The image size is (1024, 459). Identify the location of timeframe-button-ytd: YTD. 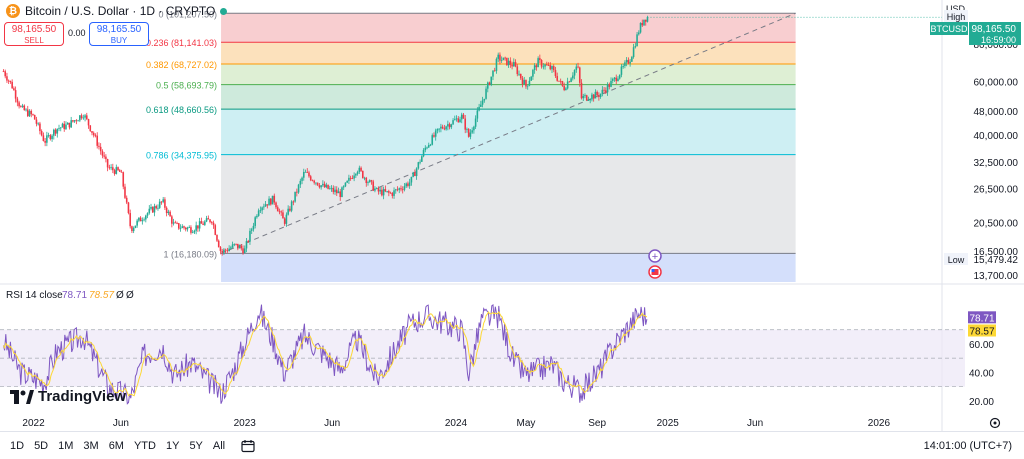
(144, 445).